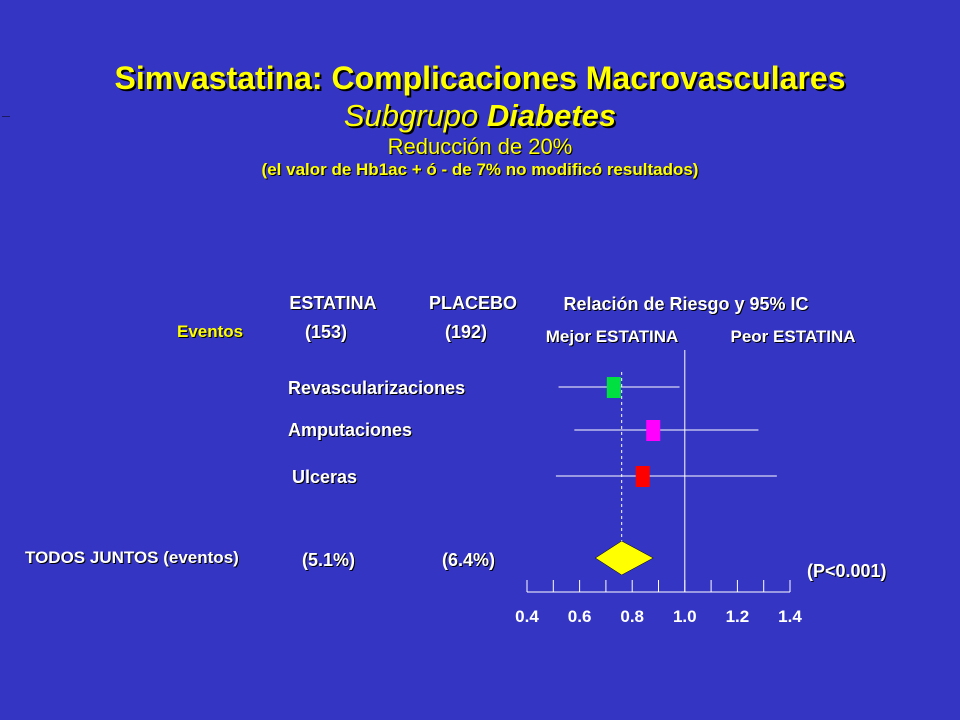 The width and height of the screenshot is (960, 720). What do you see at coordinates (793, 336) in the screenshot?
I see `worse-statin-label: Peor ESTATINA` at bounding box center [793, 336].